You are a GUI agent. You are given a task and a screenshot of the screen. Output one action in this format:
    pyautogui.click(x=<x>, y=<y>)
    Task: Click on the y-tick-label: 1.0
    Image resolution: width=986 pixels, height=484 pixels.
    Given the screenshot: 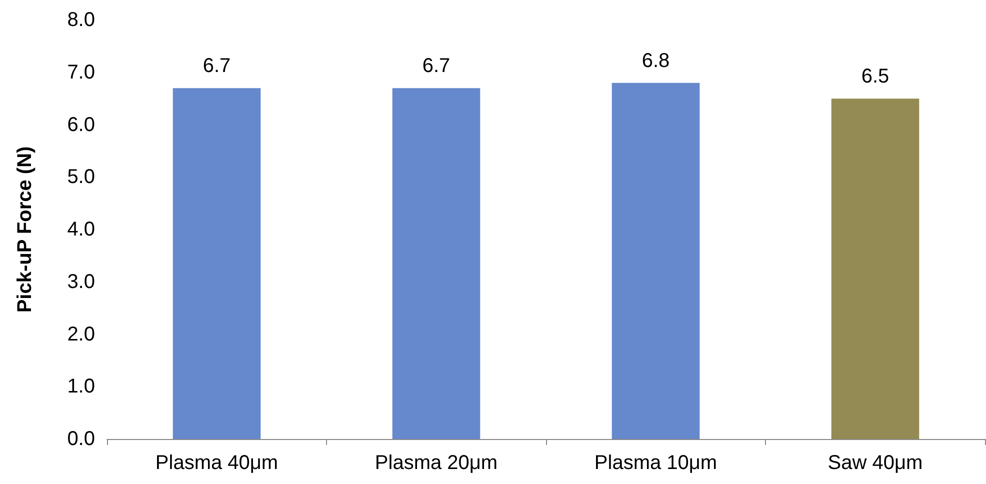 What is the action you would take?
    pyautogui.click(x=81, y=387)
    